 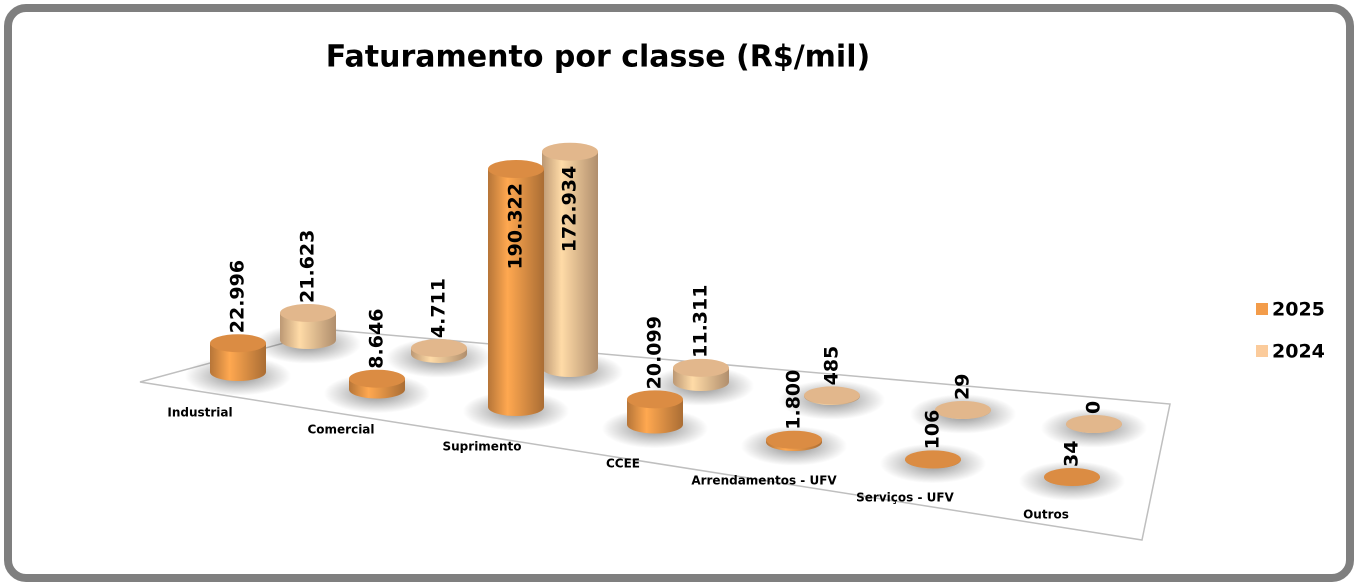 What do you see at coordinates (1072, 454) in the screenshot?
I see `value-label: 34` at bounding box center [1072, 454].